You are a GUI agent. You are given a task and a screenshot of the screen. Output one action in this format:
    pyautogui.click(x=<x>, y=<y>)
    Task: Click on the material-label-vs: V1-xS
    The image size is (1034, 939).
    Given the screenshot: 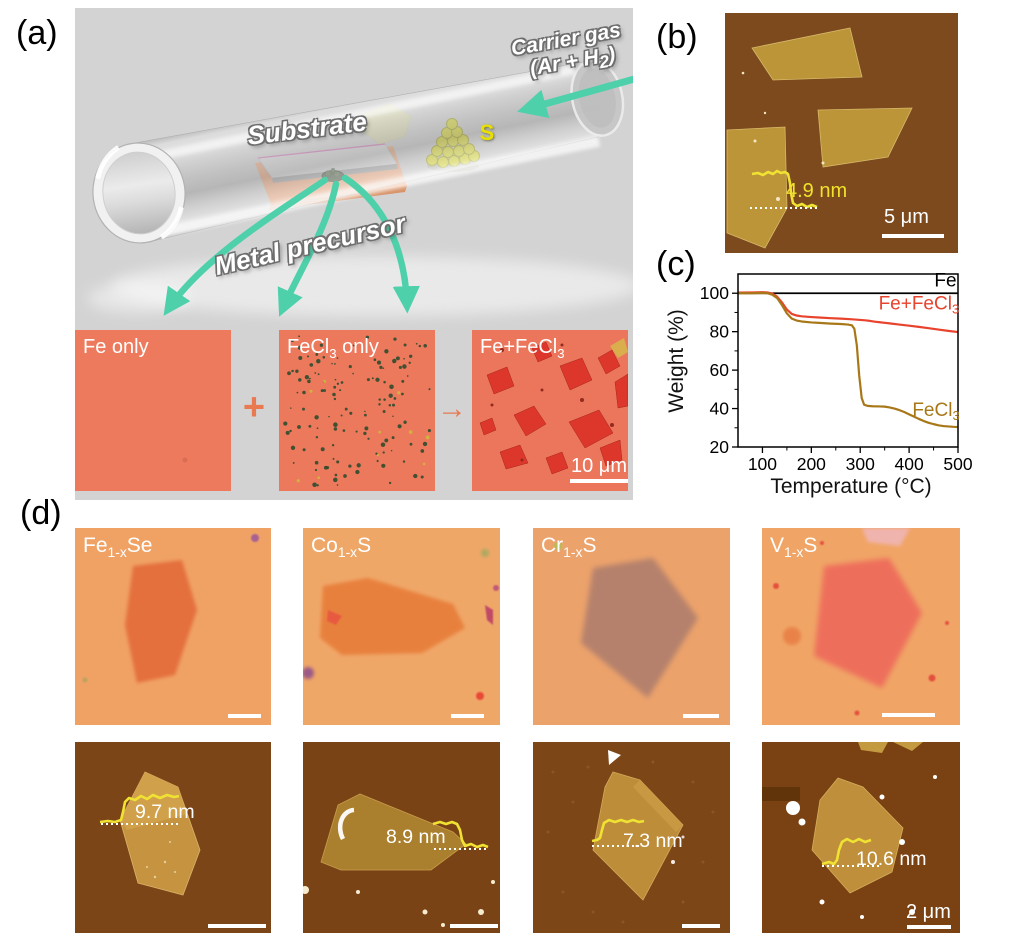 What is the action you would take?
    pyautogui.click(x=794, y=547)
    